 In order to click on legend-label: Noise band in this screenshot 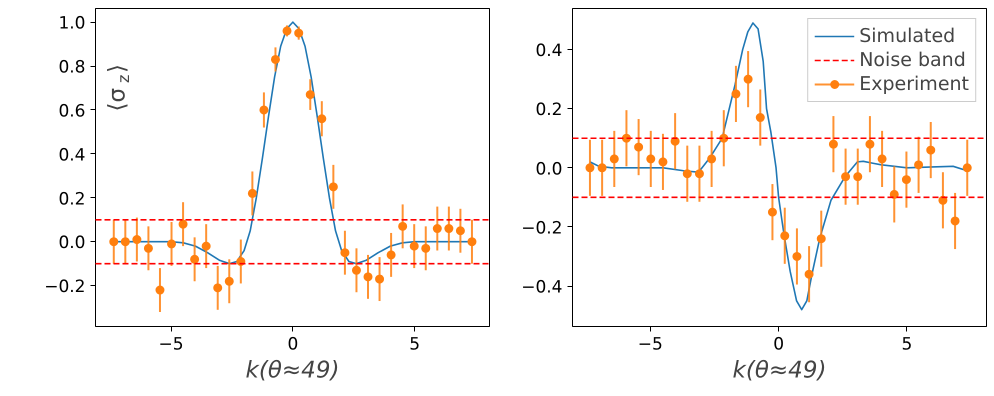, I will do `click(912, 60)`.